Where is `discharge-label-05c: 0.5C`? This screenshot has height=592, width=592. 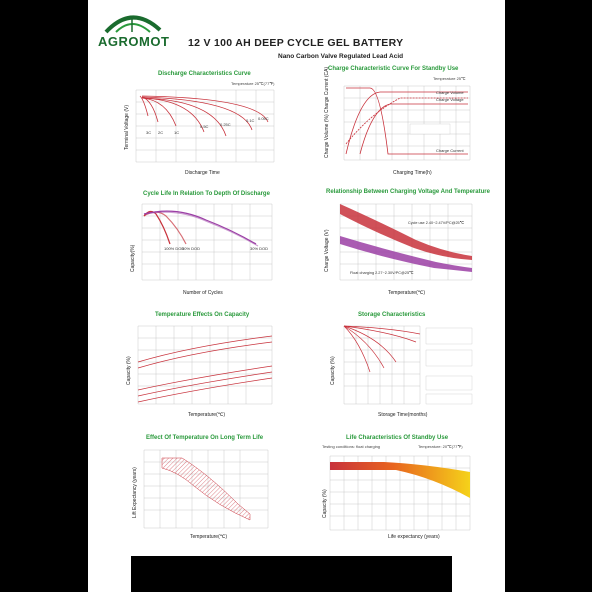
discharge-label-05c: 0.5C is located at coordinates (204, 126).